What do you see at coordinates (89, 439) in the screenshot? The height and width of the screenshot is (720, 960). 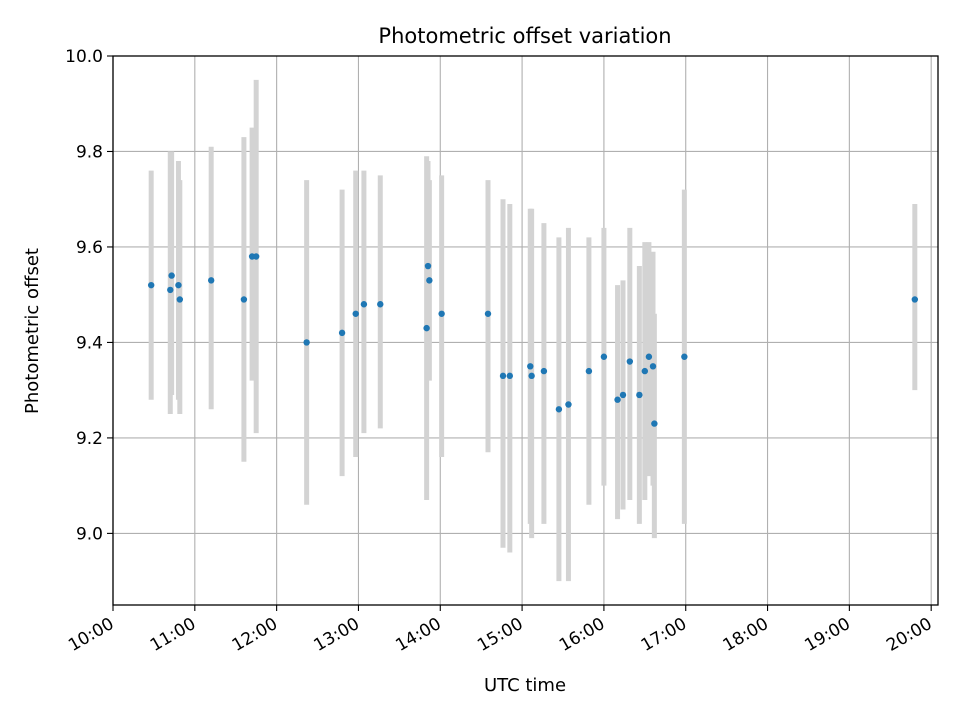 I see `y-tick-label: 9.2` at bounding box center [89, 439].